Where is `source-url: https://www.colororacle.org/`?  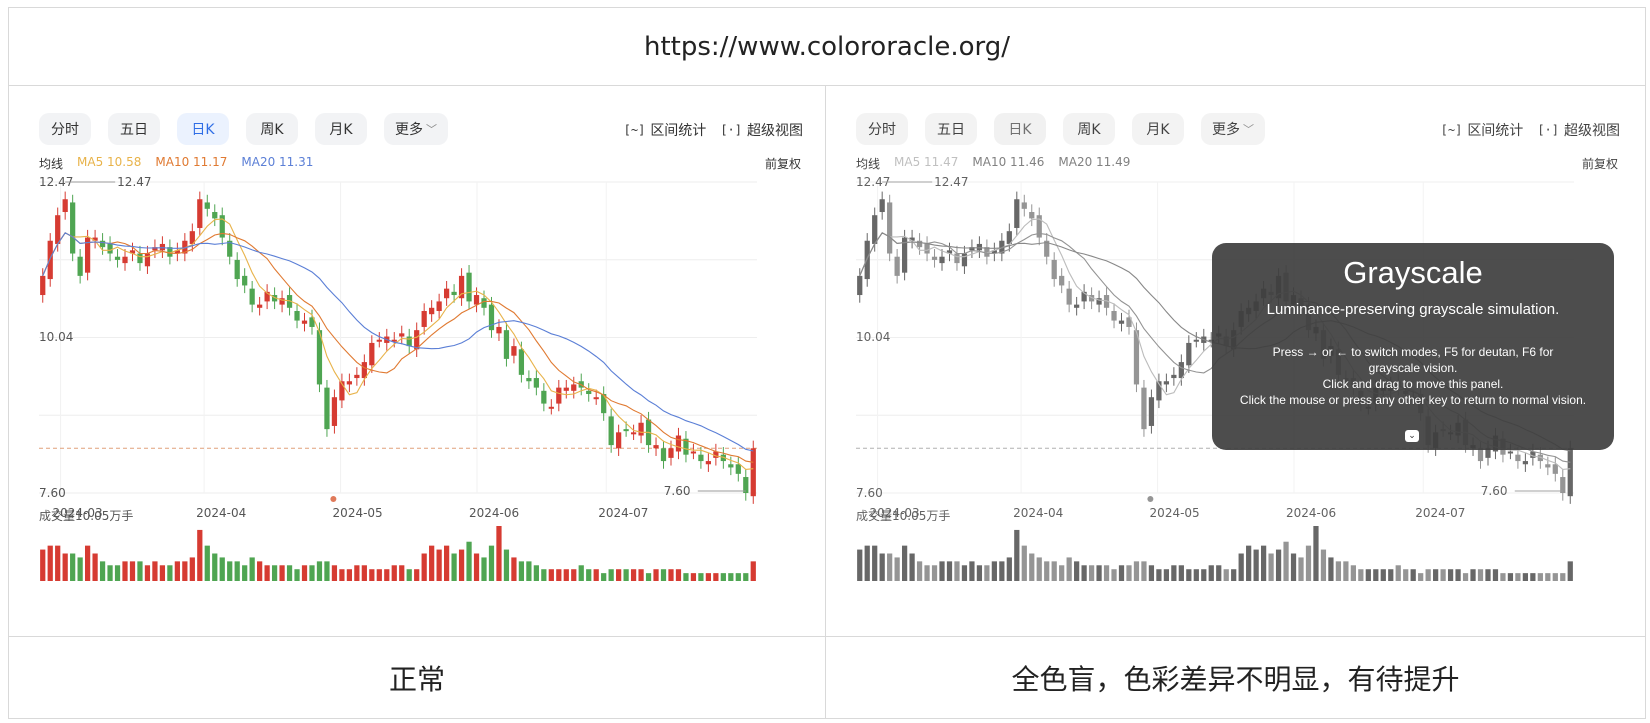 source-url: https://www.colororacle.org/ is located at coordinates (827, 46).